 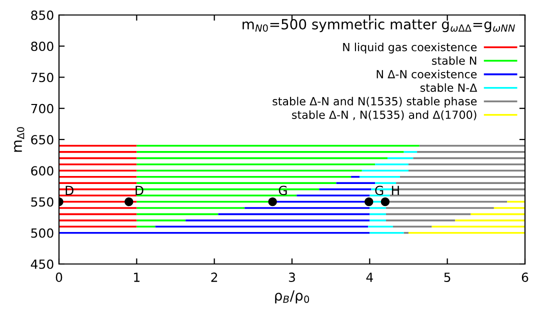 What do you see at coordinates (42, 171) in the screenshot?
I see `y-tick-label: 600` at bounding box center [42, 171].